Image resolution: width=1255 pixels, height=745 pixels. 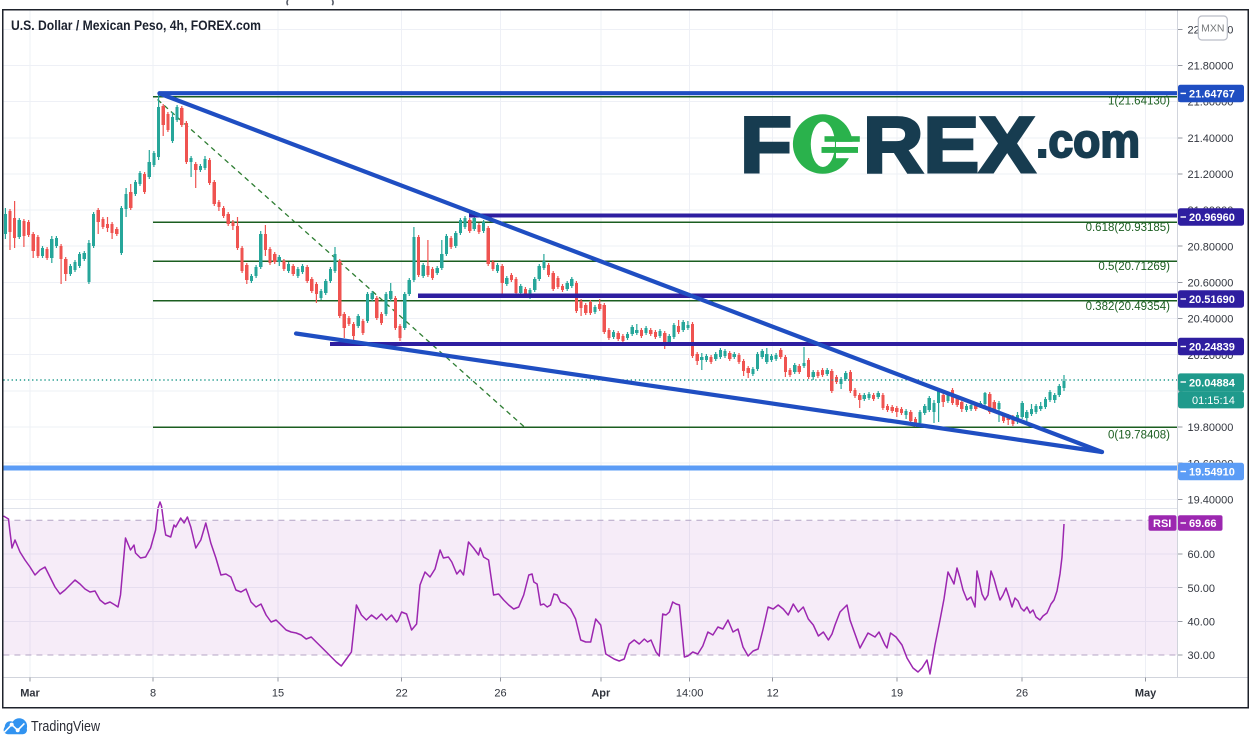 What do you see at coordinates (690, 694) in the screenshot?
I see `svg-text: 14:00` at bounding box center [690, 694].